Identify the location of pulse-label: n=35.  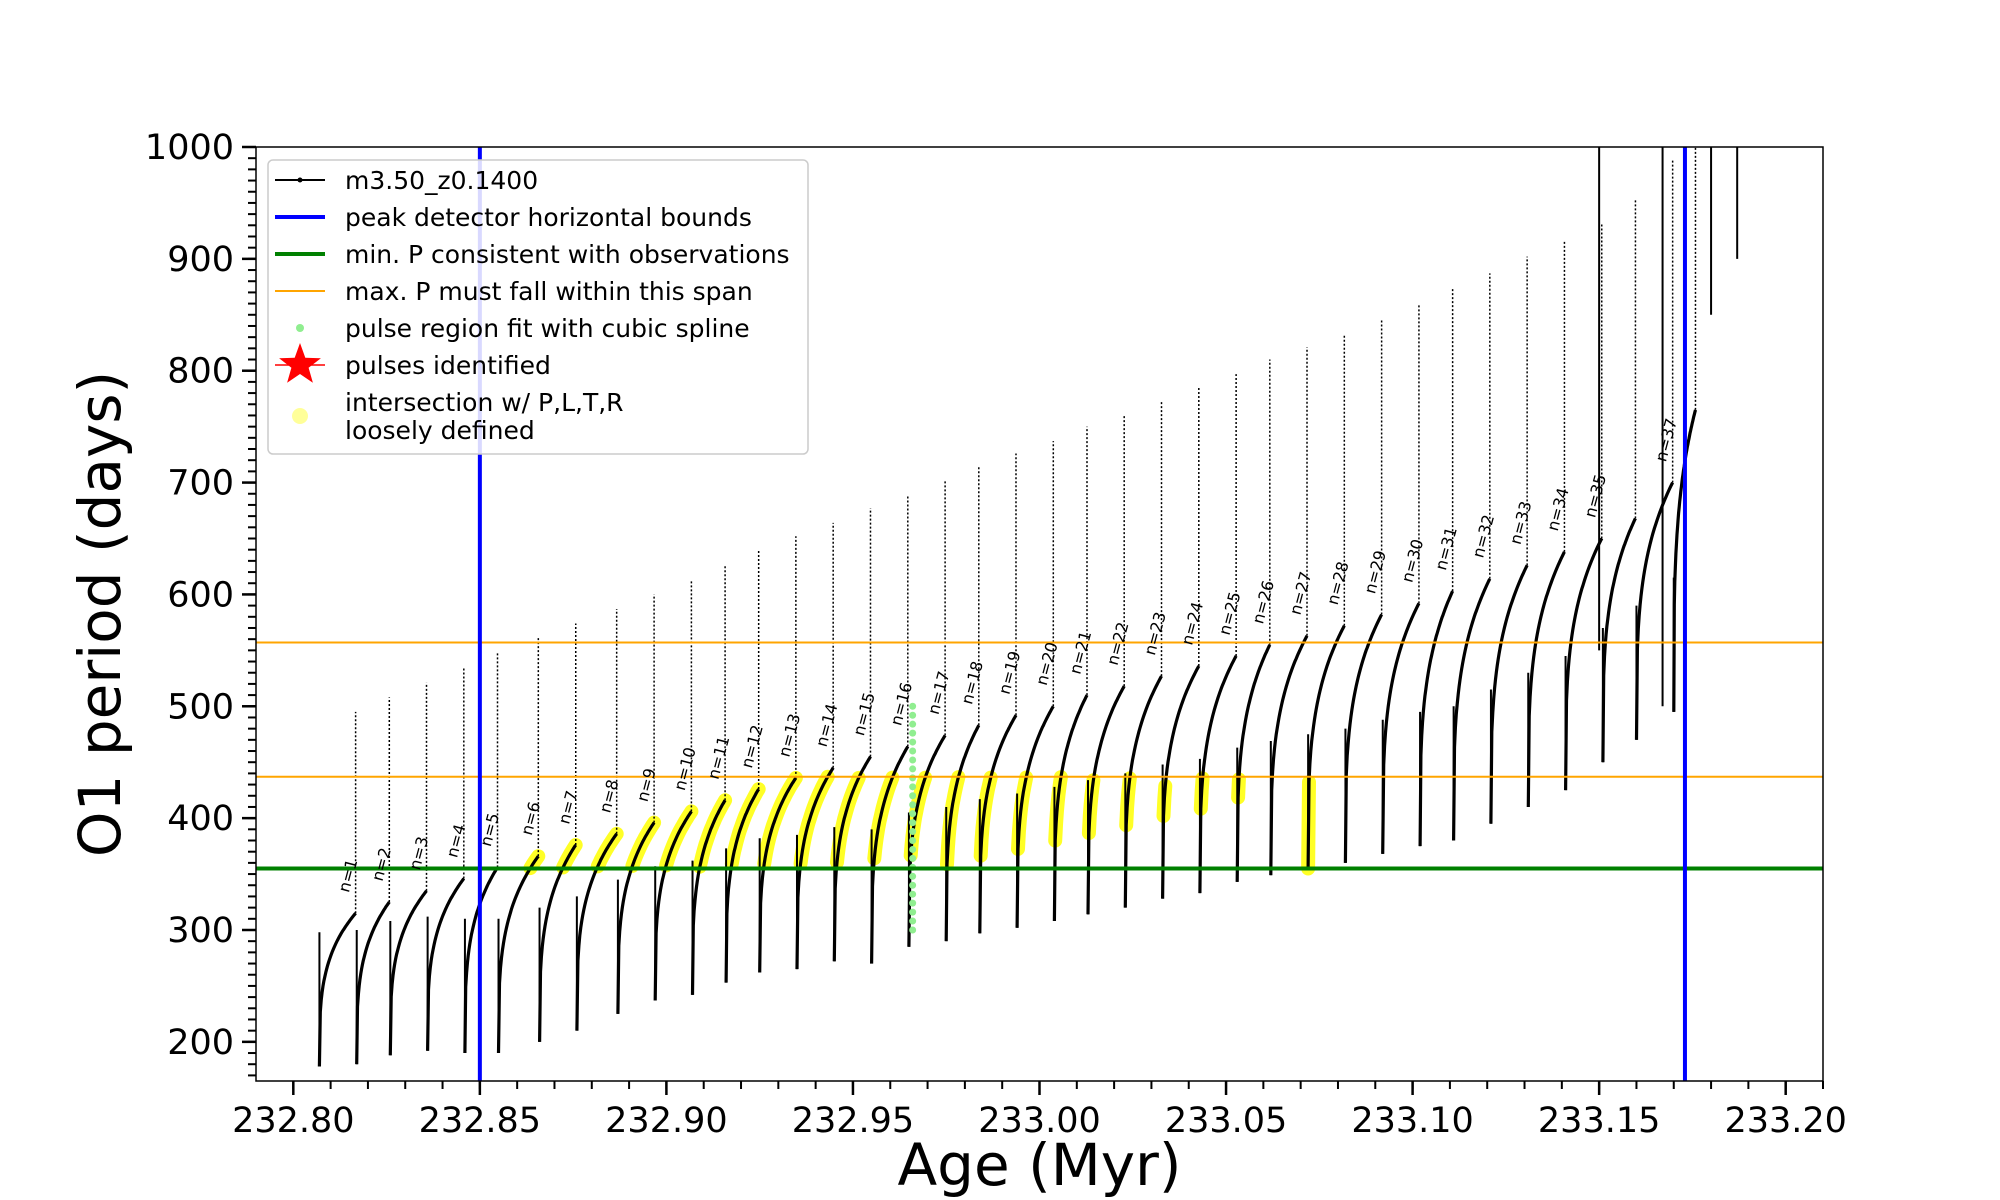
(1595, 495).